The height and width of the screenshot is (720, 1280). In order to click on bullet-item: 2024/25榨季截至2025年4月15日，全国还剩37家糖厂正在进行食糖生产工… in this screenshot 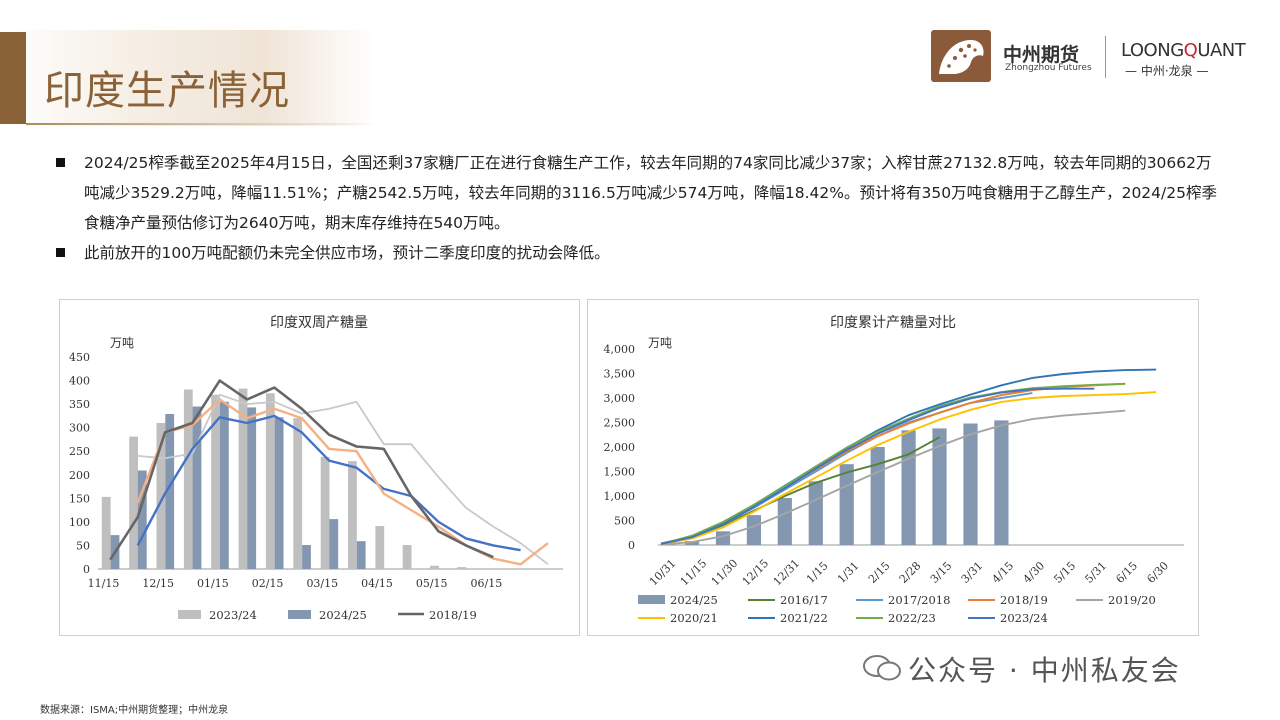, I will do `click(637, 193)`.